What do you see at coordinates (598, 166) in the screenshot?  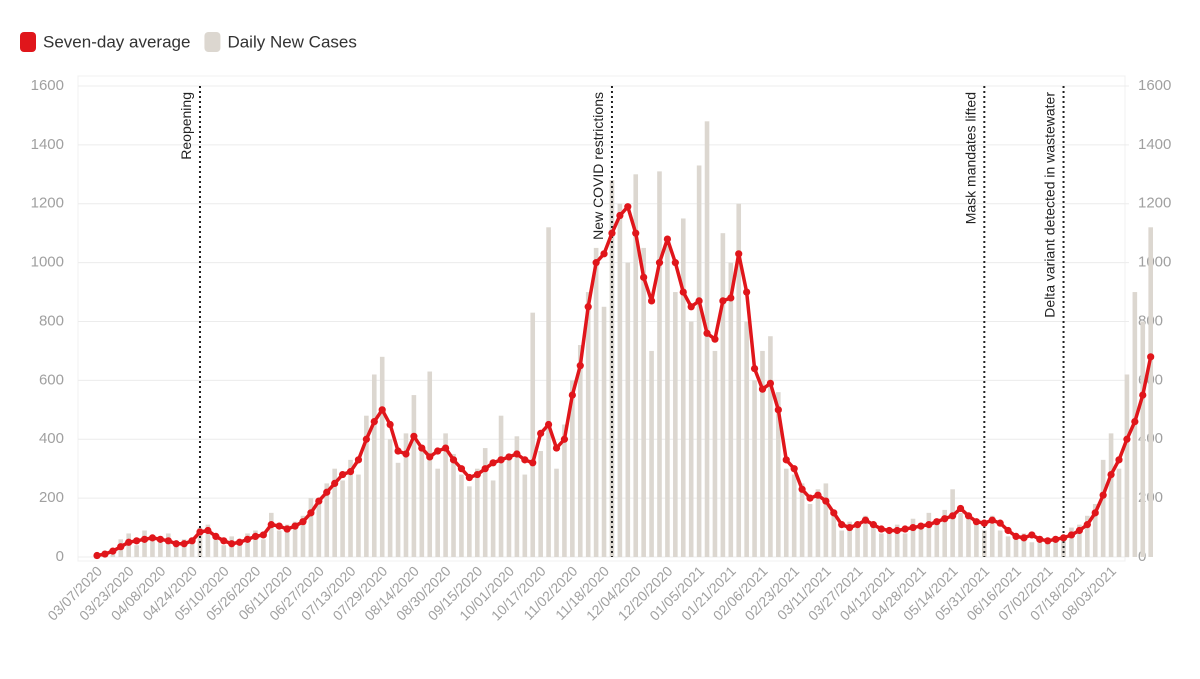 I see `annotation-label: New COVID restrictions` at bounding box center [598, 166].